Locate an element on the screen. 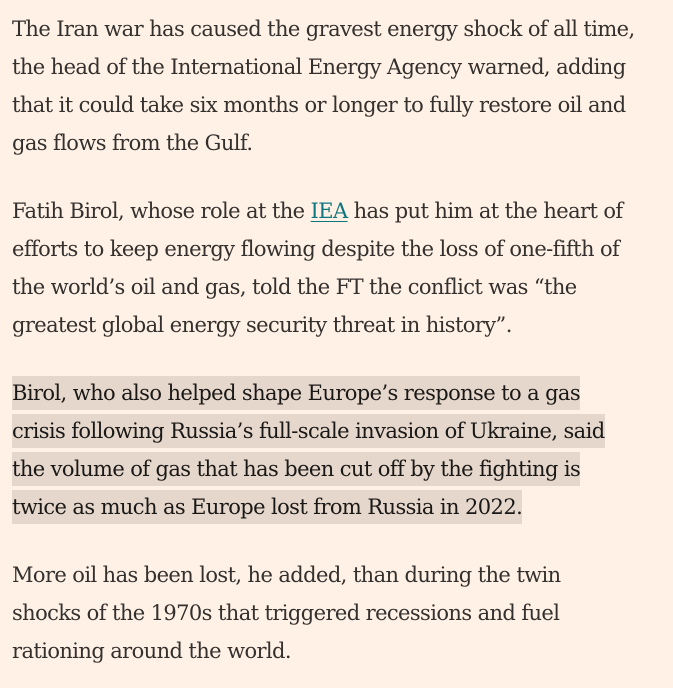 The image size is (673, 688). paragraph-line: rationing around the world. is located at coordinates (152, 651).